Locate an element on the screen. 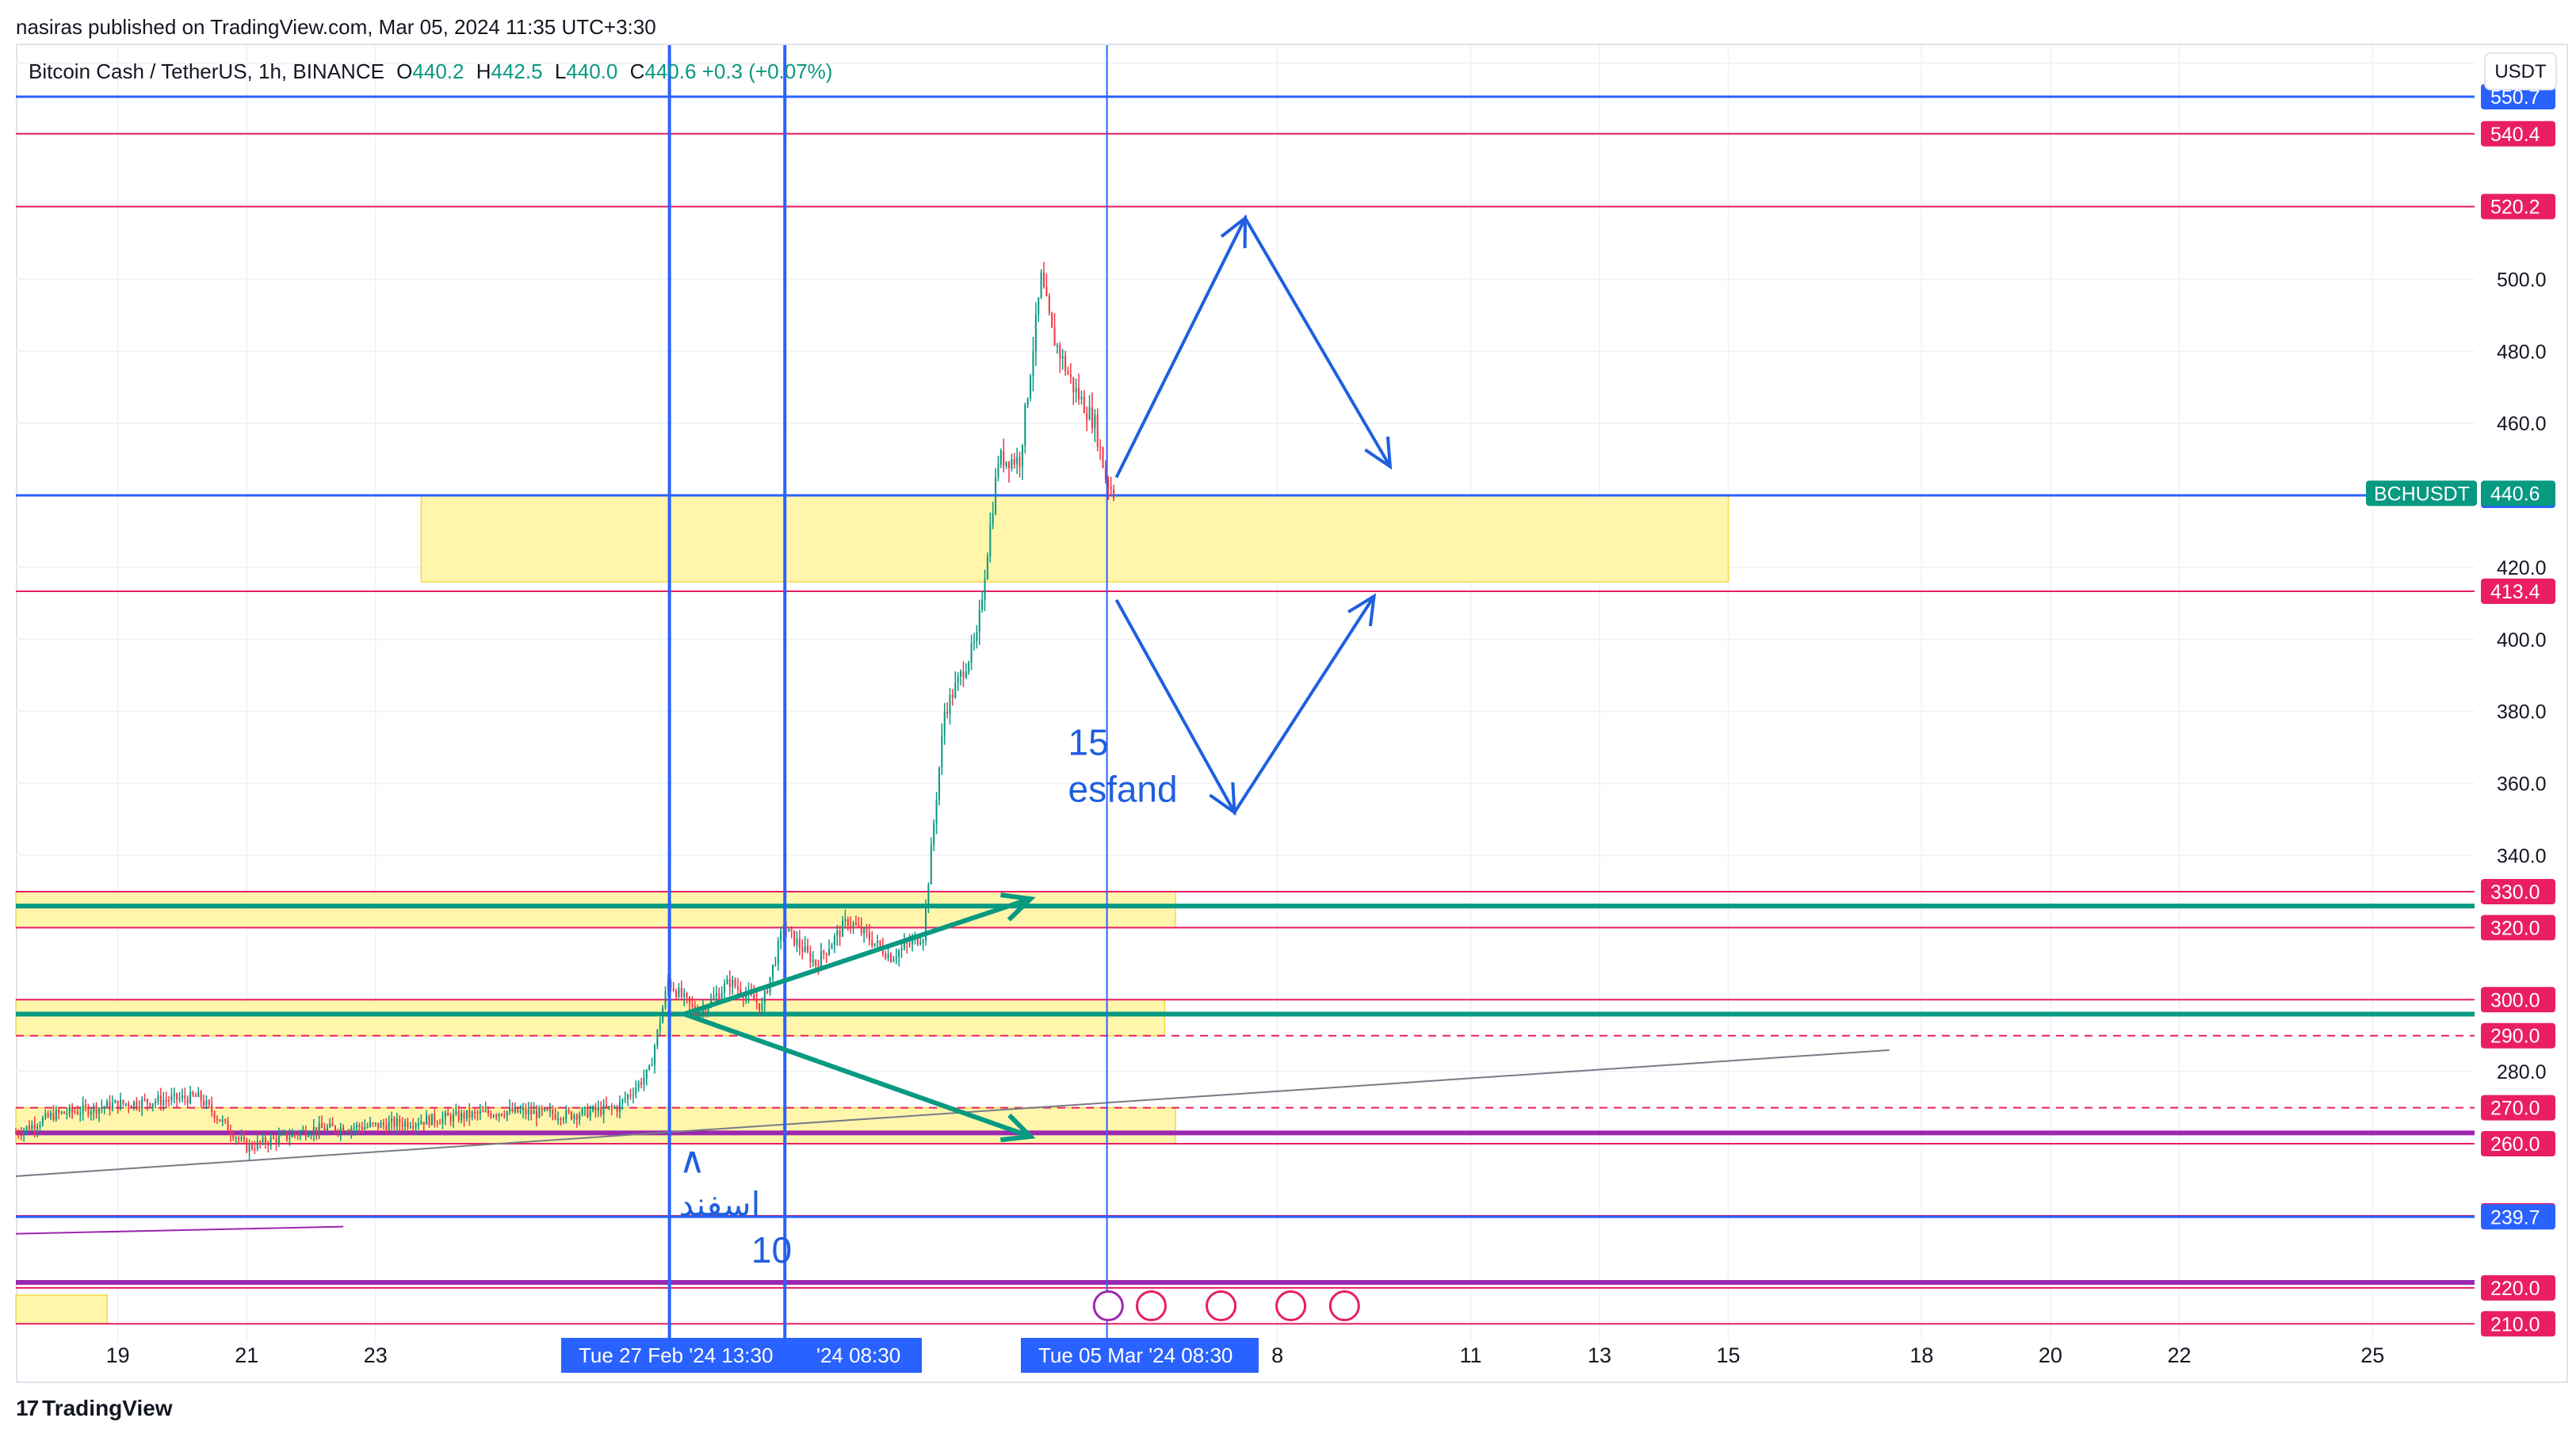 This screenshot has height=1433, width=2576. price-level-tag-text: 210.0 is located at coordinates (2515, 1324).